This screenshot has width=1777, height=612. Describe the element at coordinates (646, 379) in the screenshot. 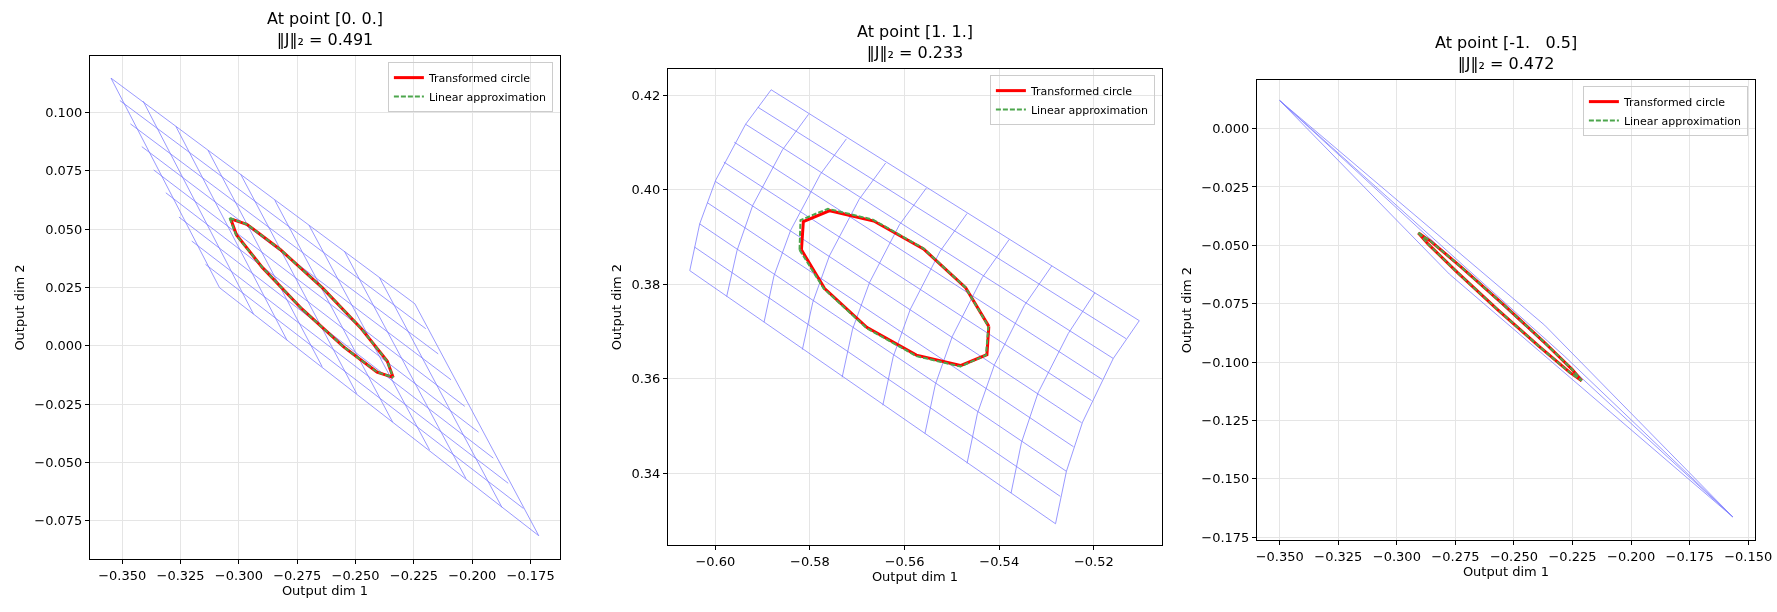

I see `y-tick-label: 0.36` at that location.